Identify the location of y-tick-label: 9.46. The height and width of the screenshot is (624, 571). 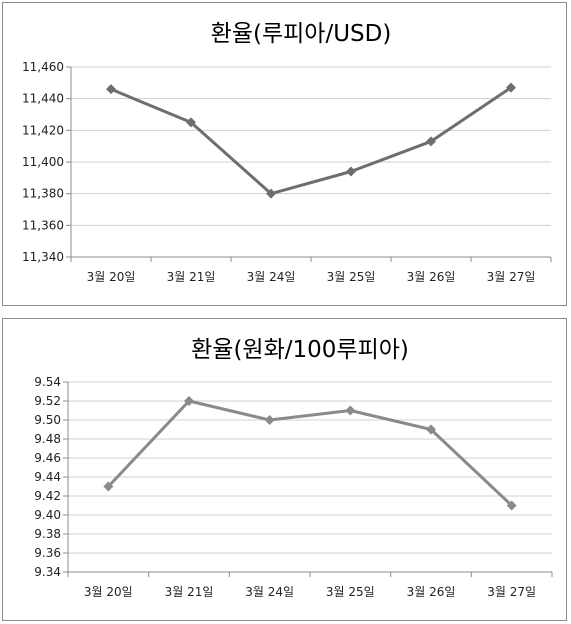
(47, 458).